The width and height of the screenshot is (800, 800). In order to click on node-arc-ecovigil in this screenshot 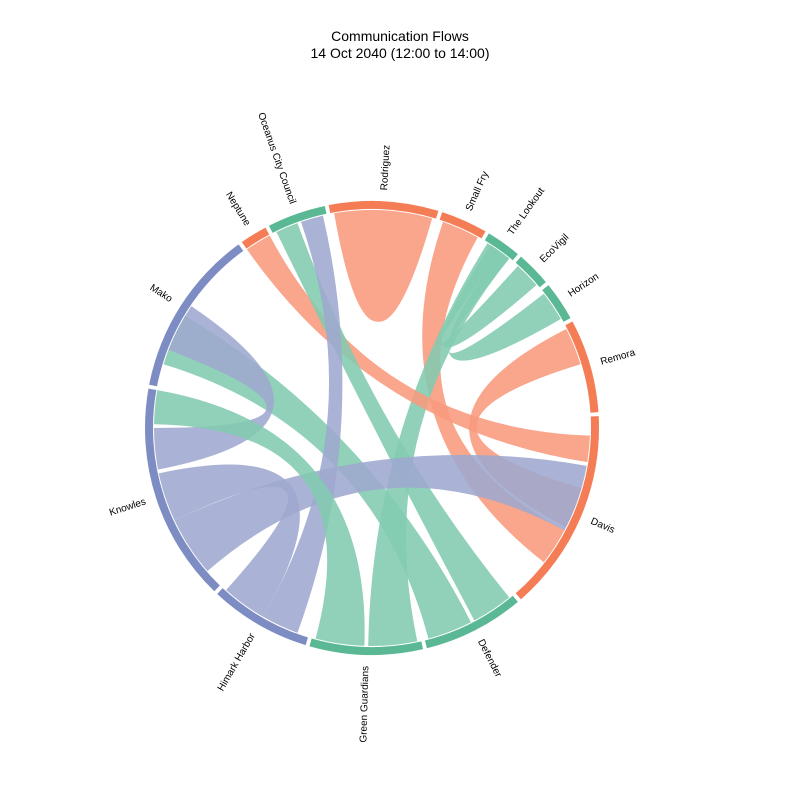, I will do `click(530, 272)`.